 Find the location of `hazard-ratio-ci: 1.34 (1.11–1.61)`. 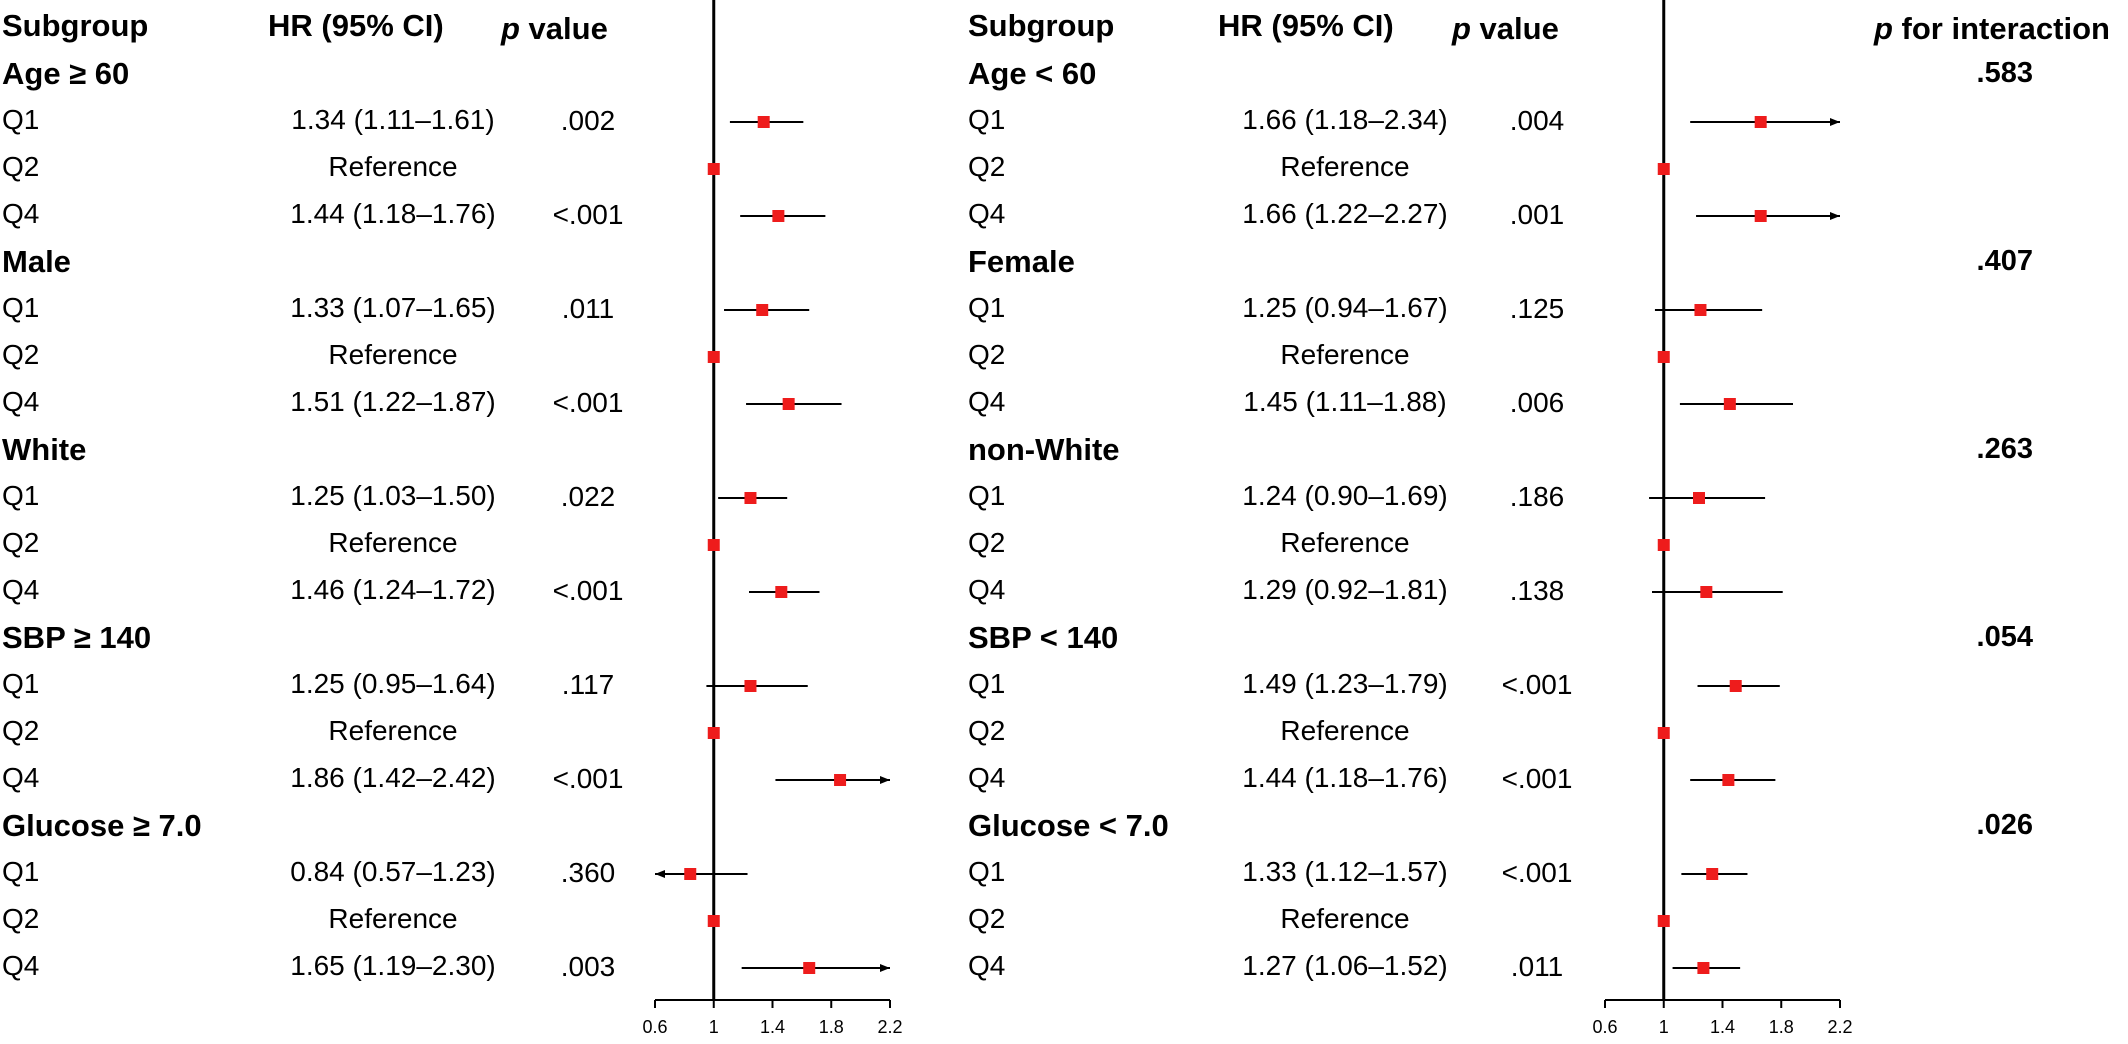

hazard-ratio-ci: 1.34 (1.11–1.61) is located at coordinates (393, 119).